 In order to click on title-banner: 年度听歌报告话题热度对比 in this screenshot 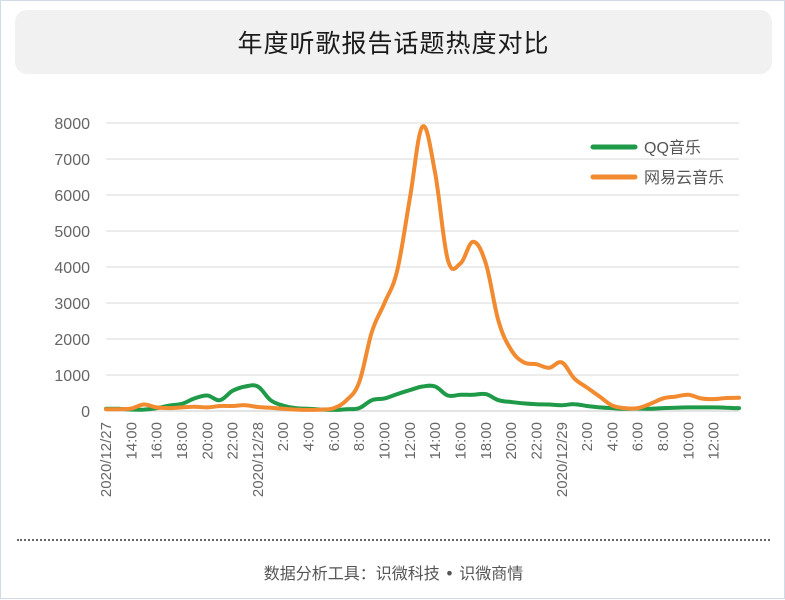, I will do `click(393, 42)`.